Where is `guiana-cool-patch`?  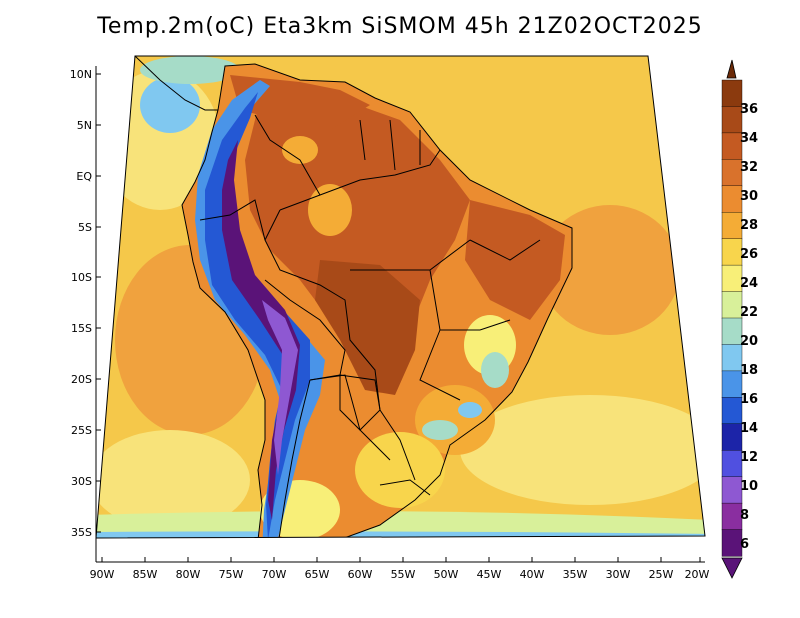
guiana-cool-patch is located at coordinates (330, 210).